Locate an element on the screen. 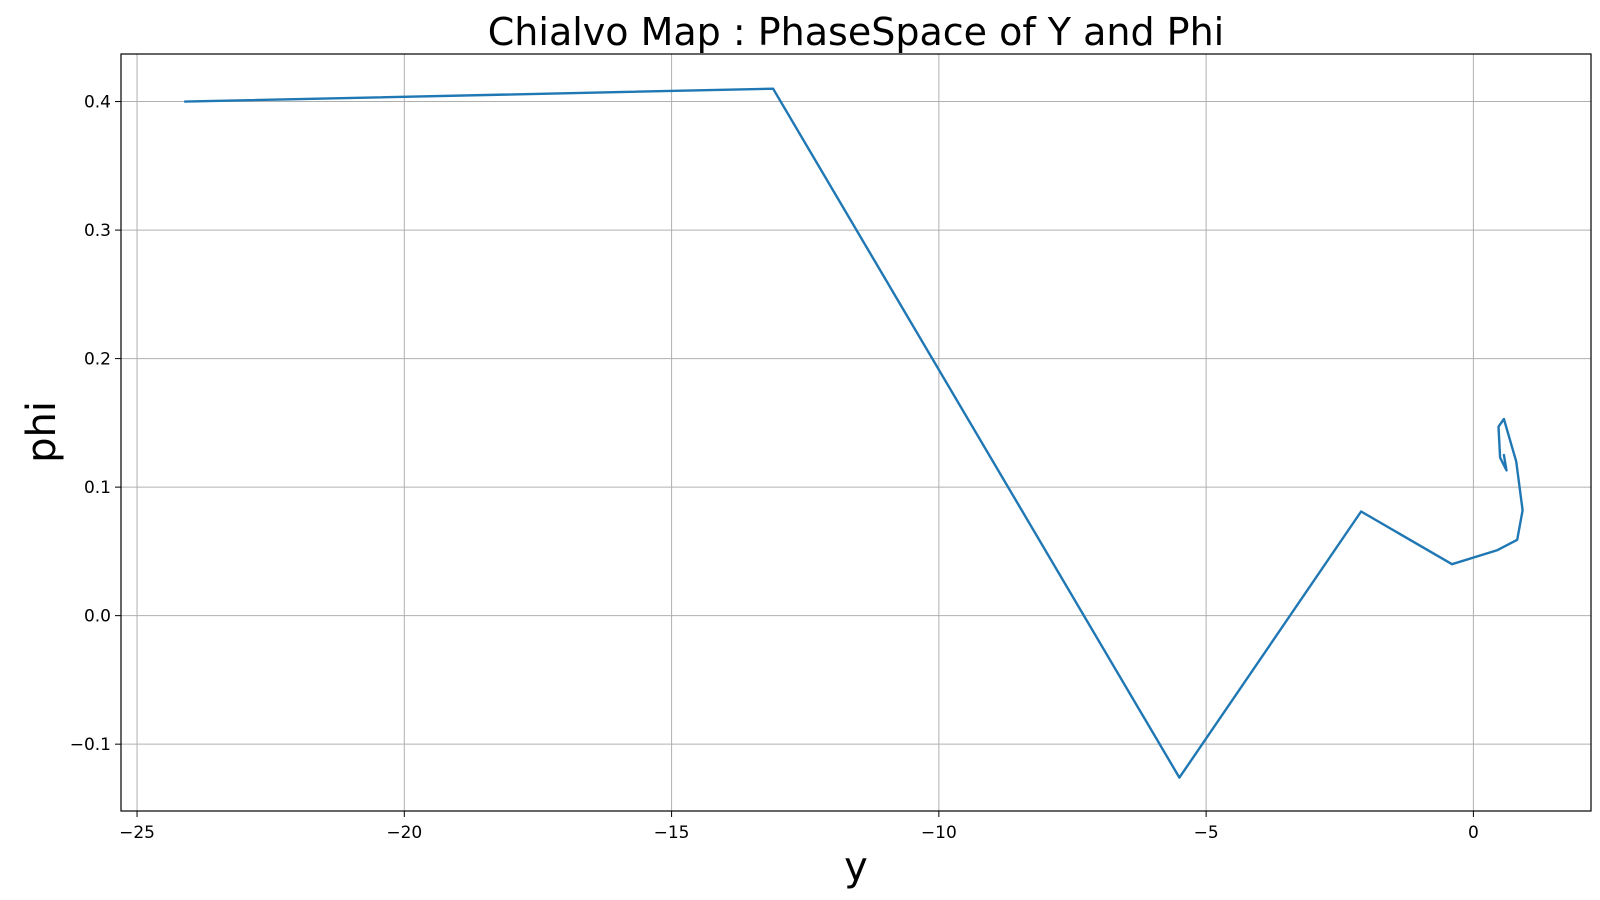  y-tick-label: −0.1 is located at coordinates (90, 745).